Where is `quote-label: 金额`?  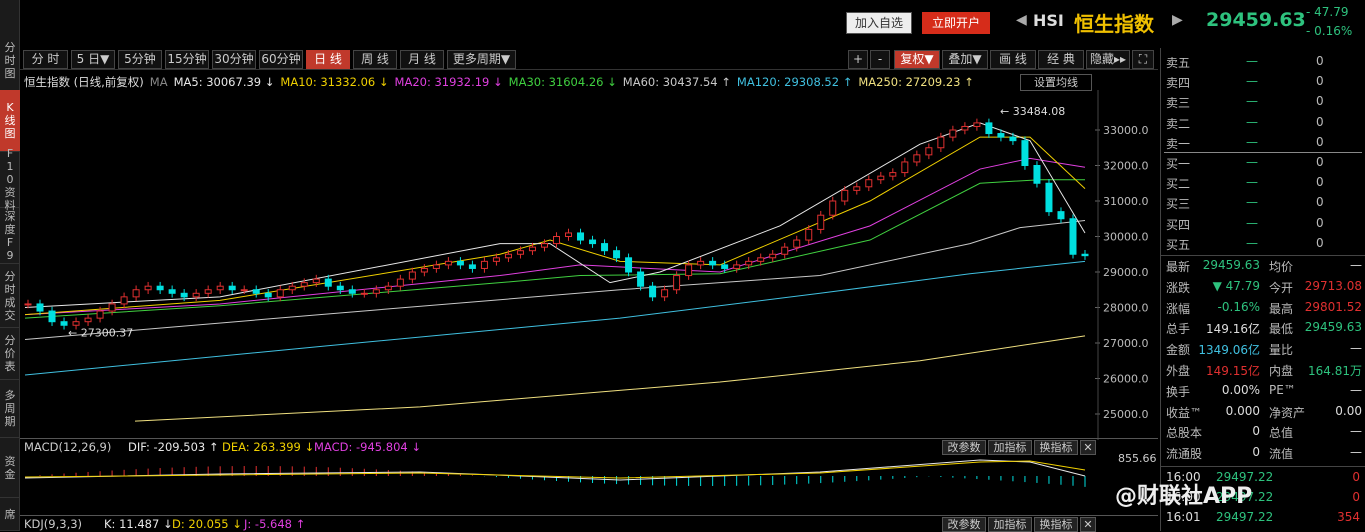 quote-label: 金额 is located at coordinates (1178, 350).